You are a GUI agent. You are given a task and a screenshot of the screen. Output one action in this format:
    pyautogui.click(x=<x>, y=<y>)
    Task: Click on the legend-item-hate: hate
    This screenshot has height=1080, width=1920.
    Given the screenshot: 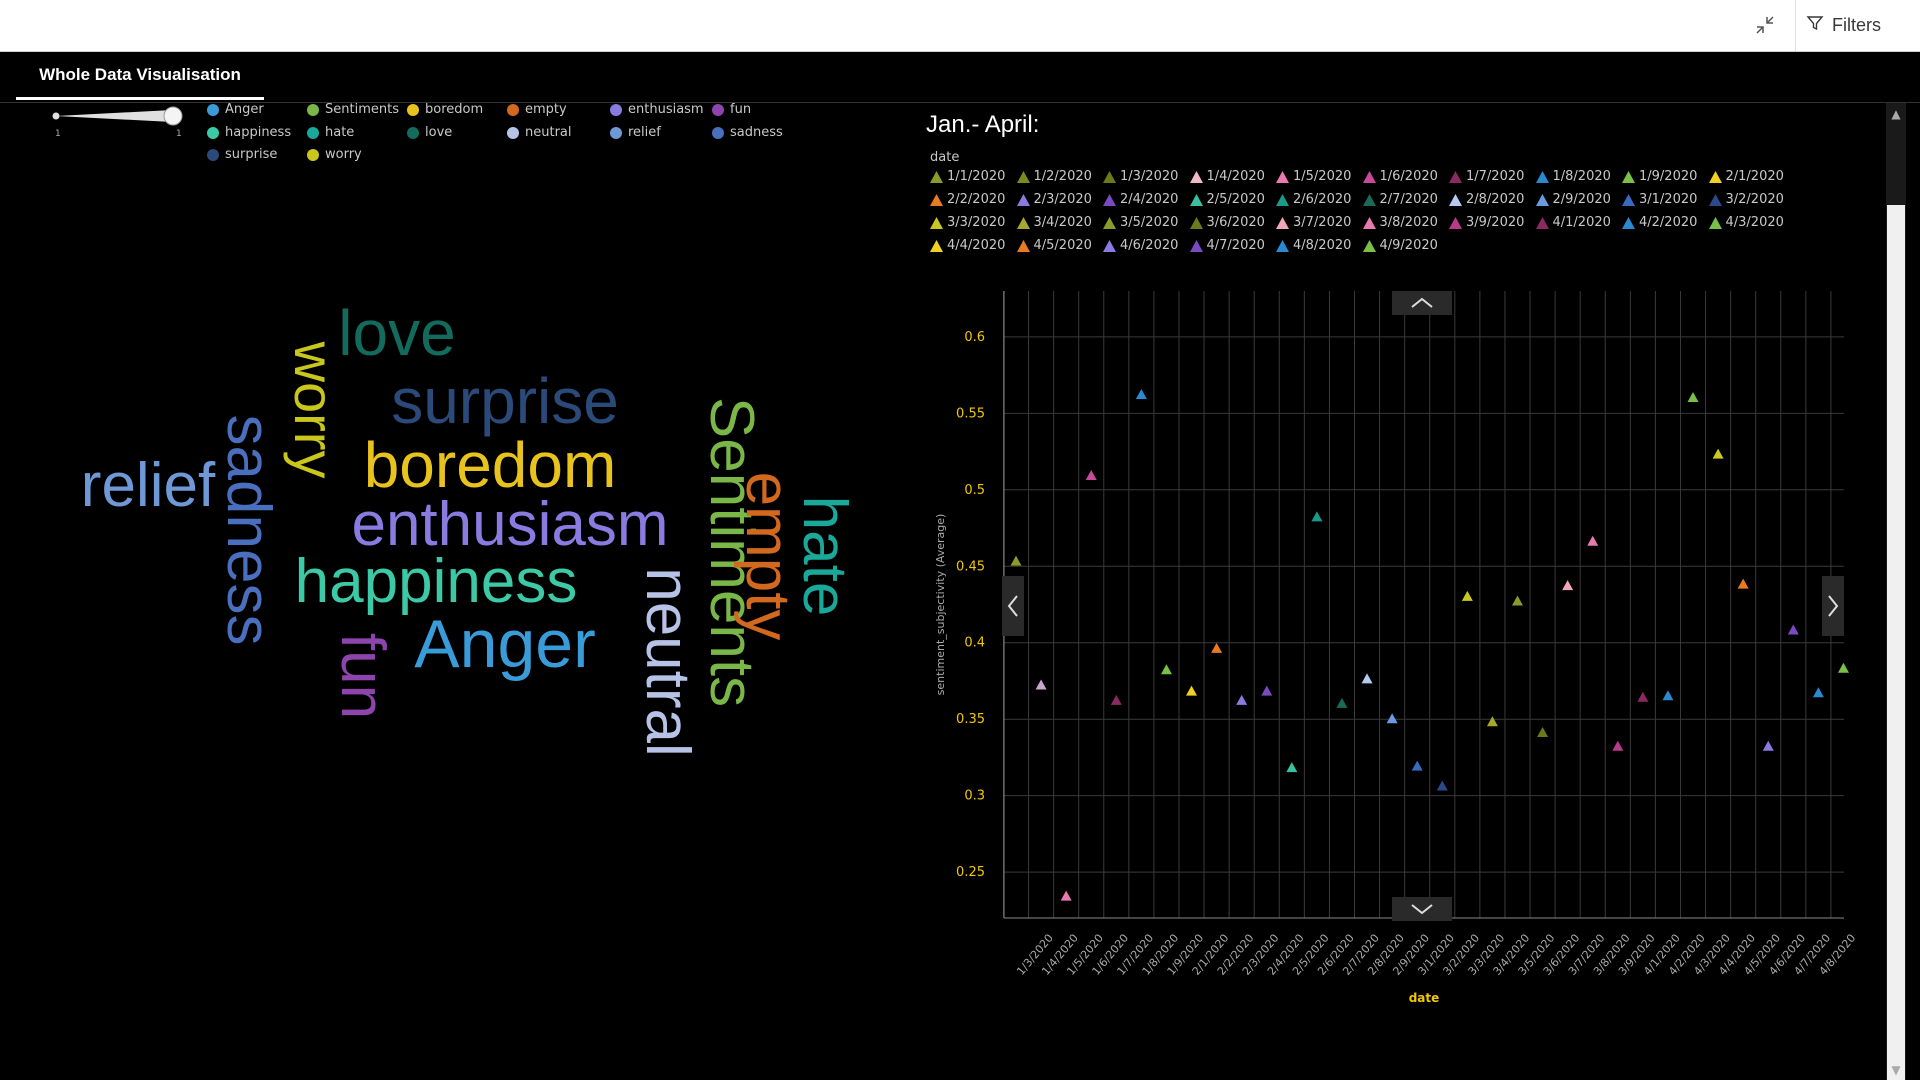 What is the action you would take?
    pyautogui.click(x=330, y=132)
    